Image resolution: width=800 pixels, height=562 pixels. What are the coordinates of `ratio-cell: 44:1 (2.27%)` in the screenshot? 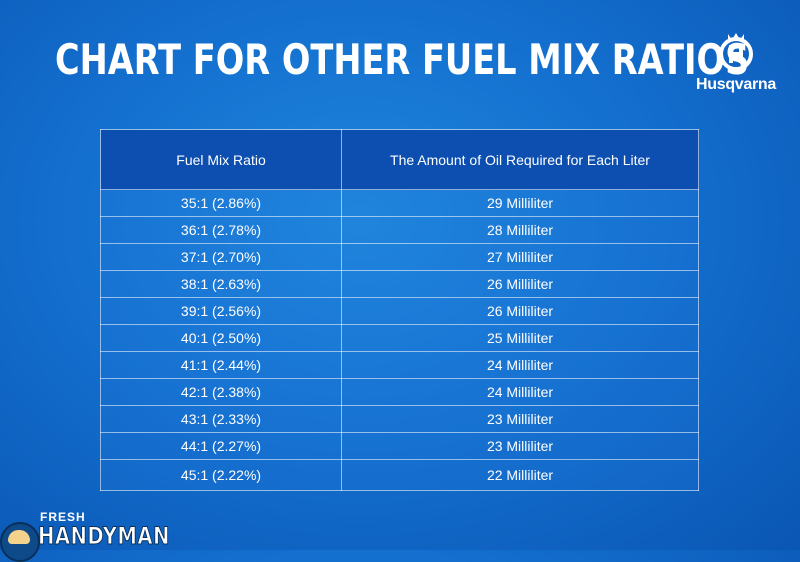 It's located at (221, 446).